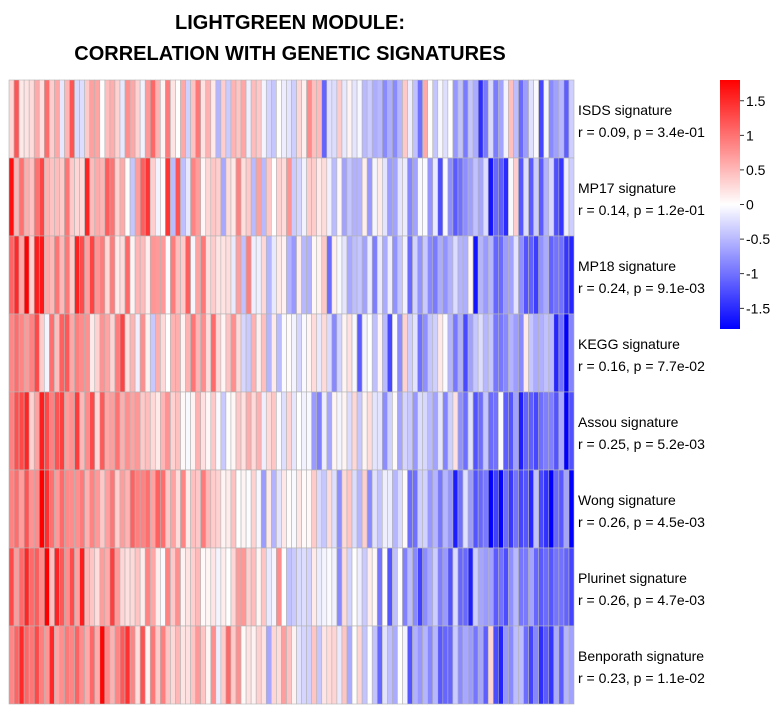  What do you see at coordinates (755, 204) in the screenshot?
I see `legend-ticks: 1.5 1 0.5 0 -0.5 -1 -1.5` at bounding box center [755, 204].